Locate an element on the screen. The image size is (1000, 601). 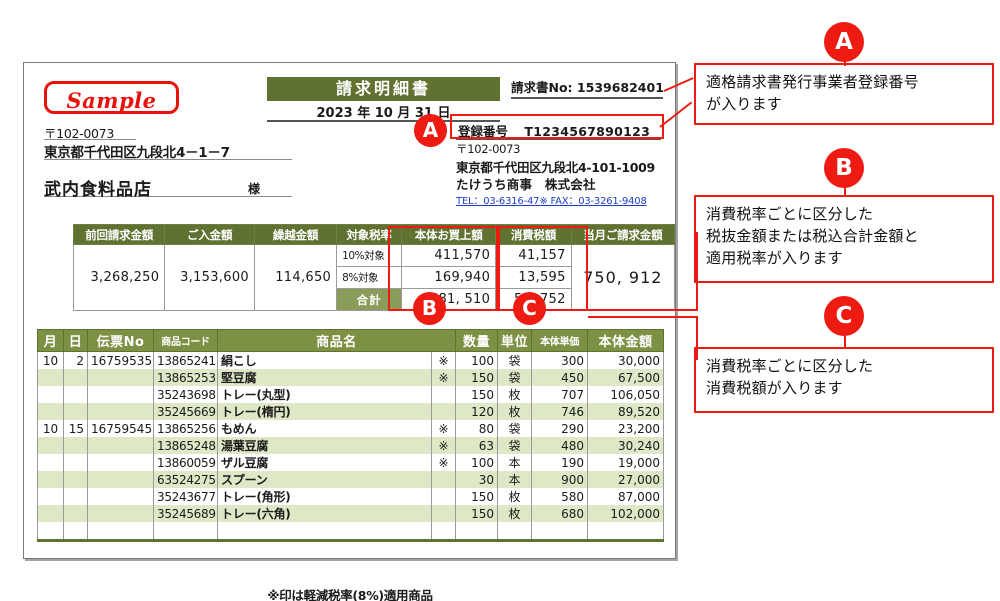
cell-unit-price: 707 is located at coordinates (560, 394).